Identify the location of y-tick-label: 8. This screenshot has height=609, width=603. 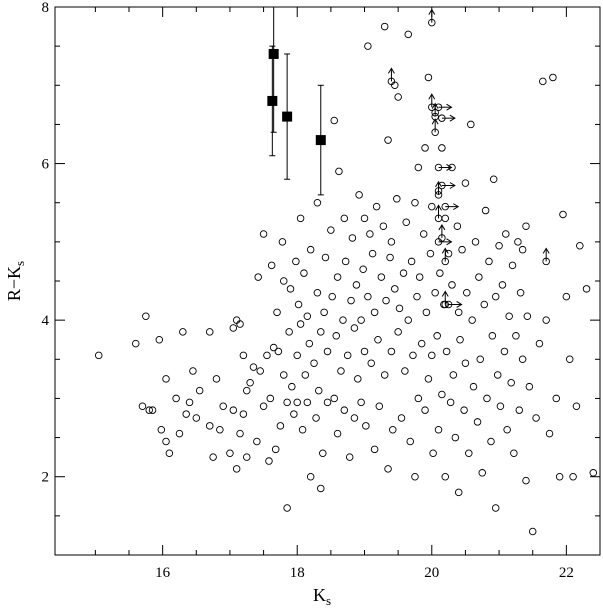
(46, 8).